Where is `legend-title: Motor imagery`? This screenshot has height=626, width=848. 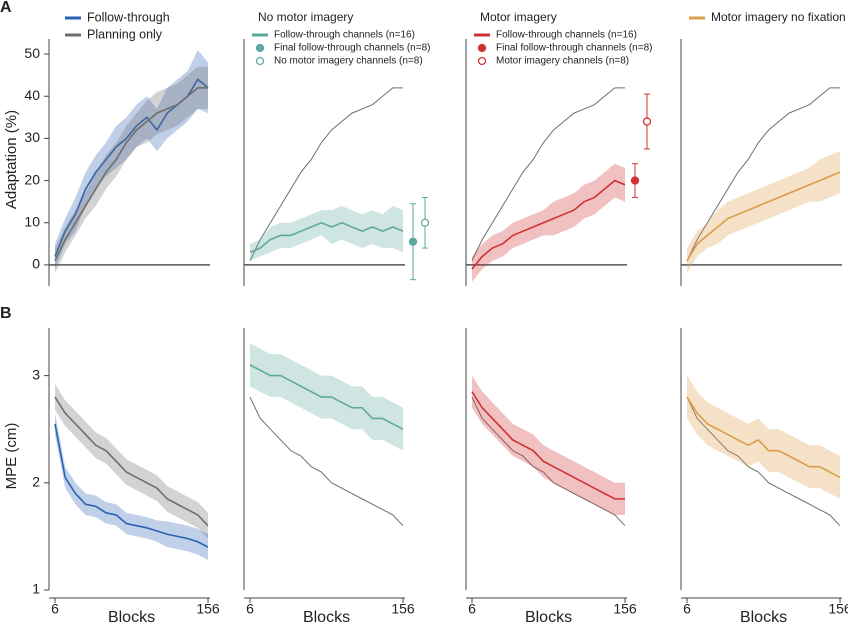 legend-title: Motor imagery is located at coordinates (518, 17).